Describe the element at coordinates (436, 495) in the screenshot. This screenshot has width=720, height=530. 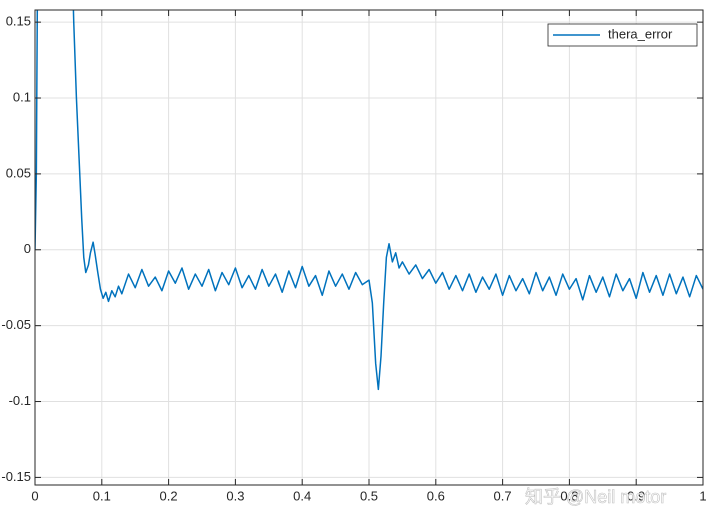
I see `x-tick-label: 0.6` at that location.